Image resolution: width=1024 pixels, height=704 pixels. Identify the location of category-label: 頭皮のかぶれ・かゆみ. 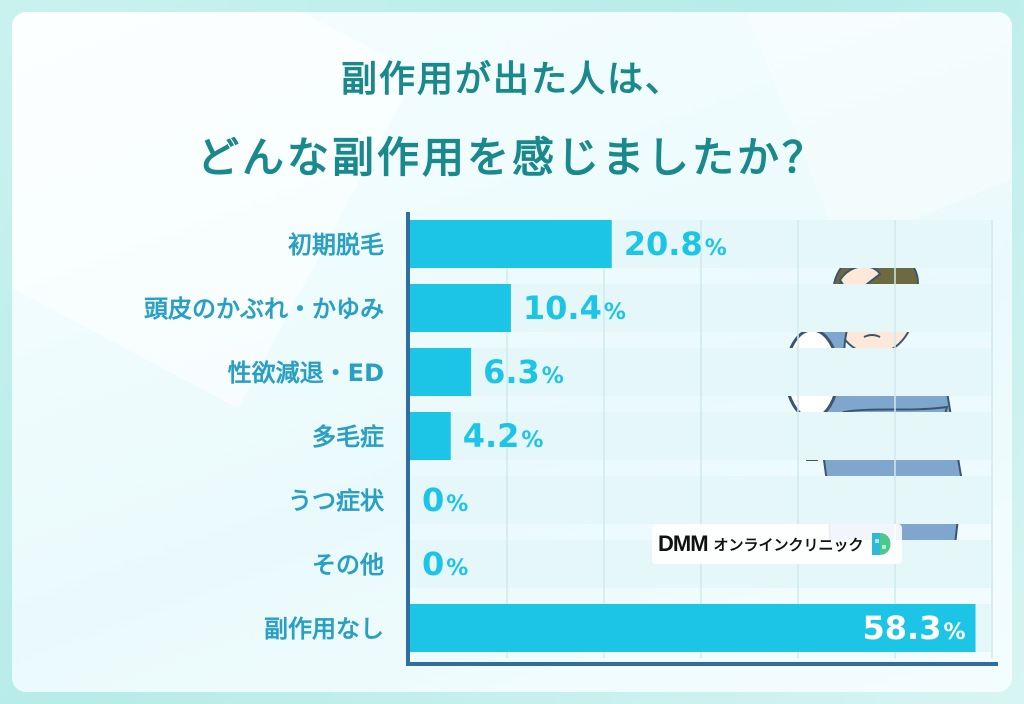
(264, 309).